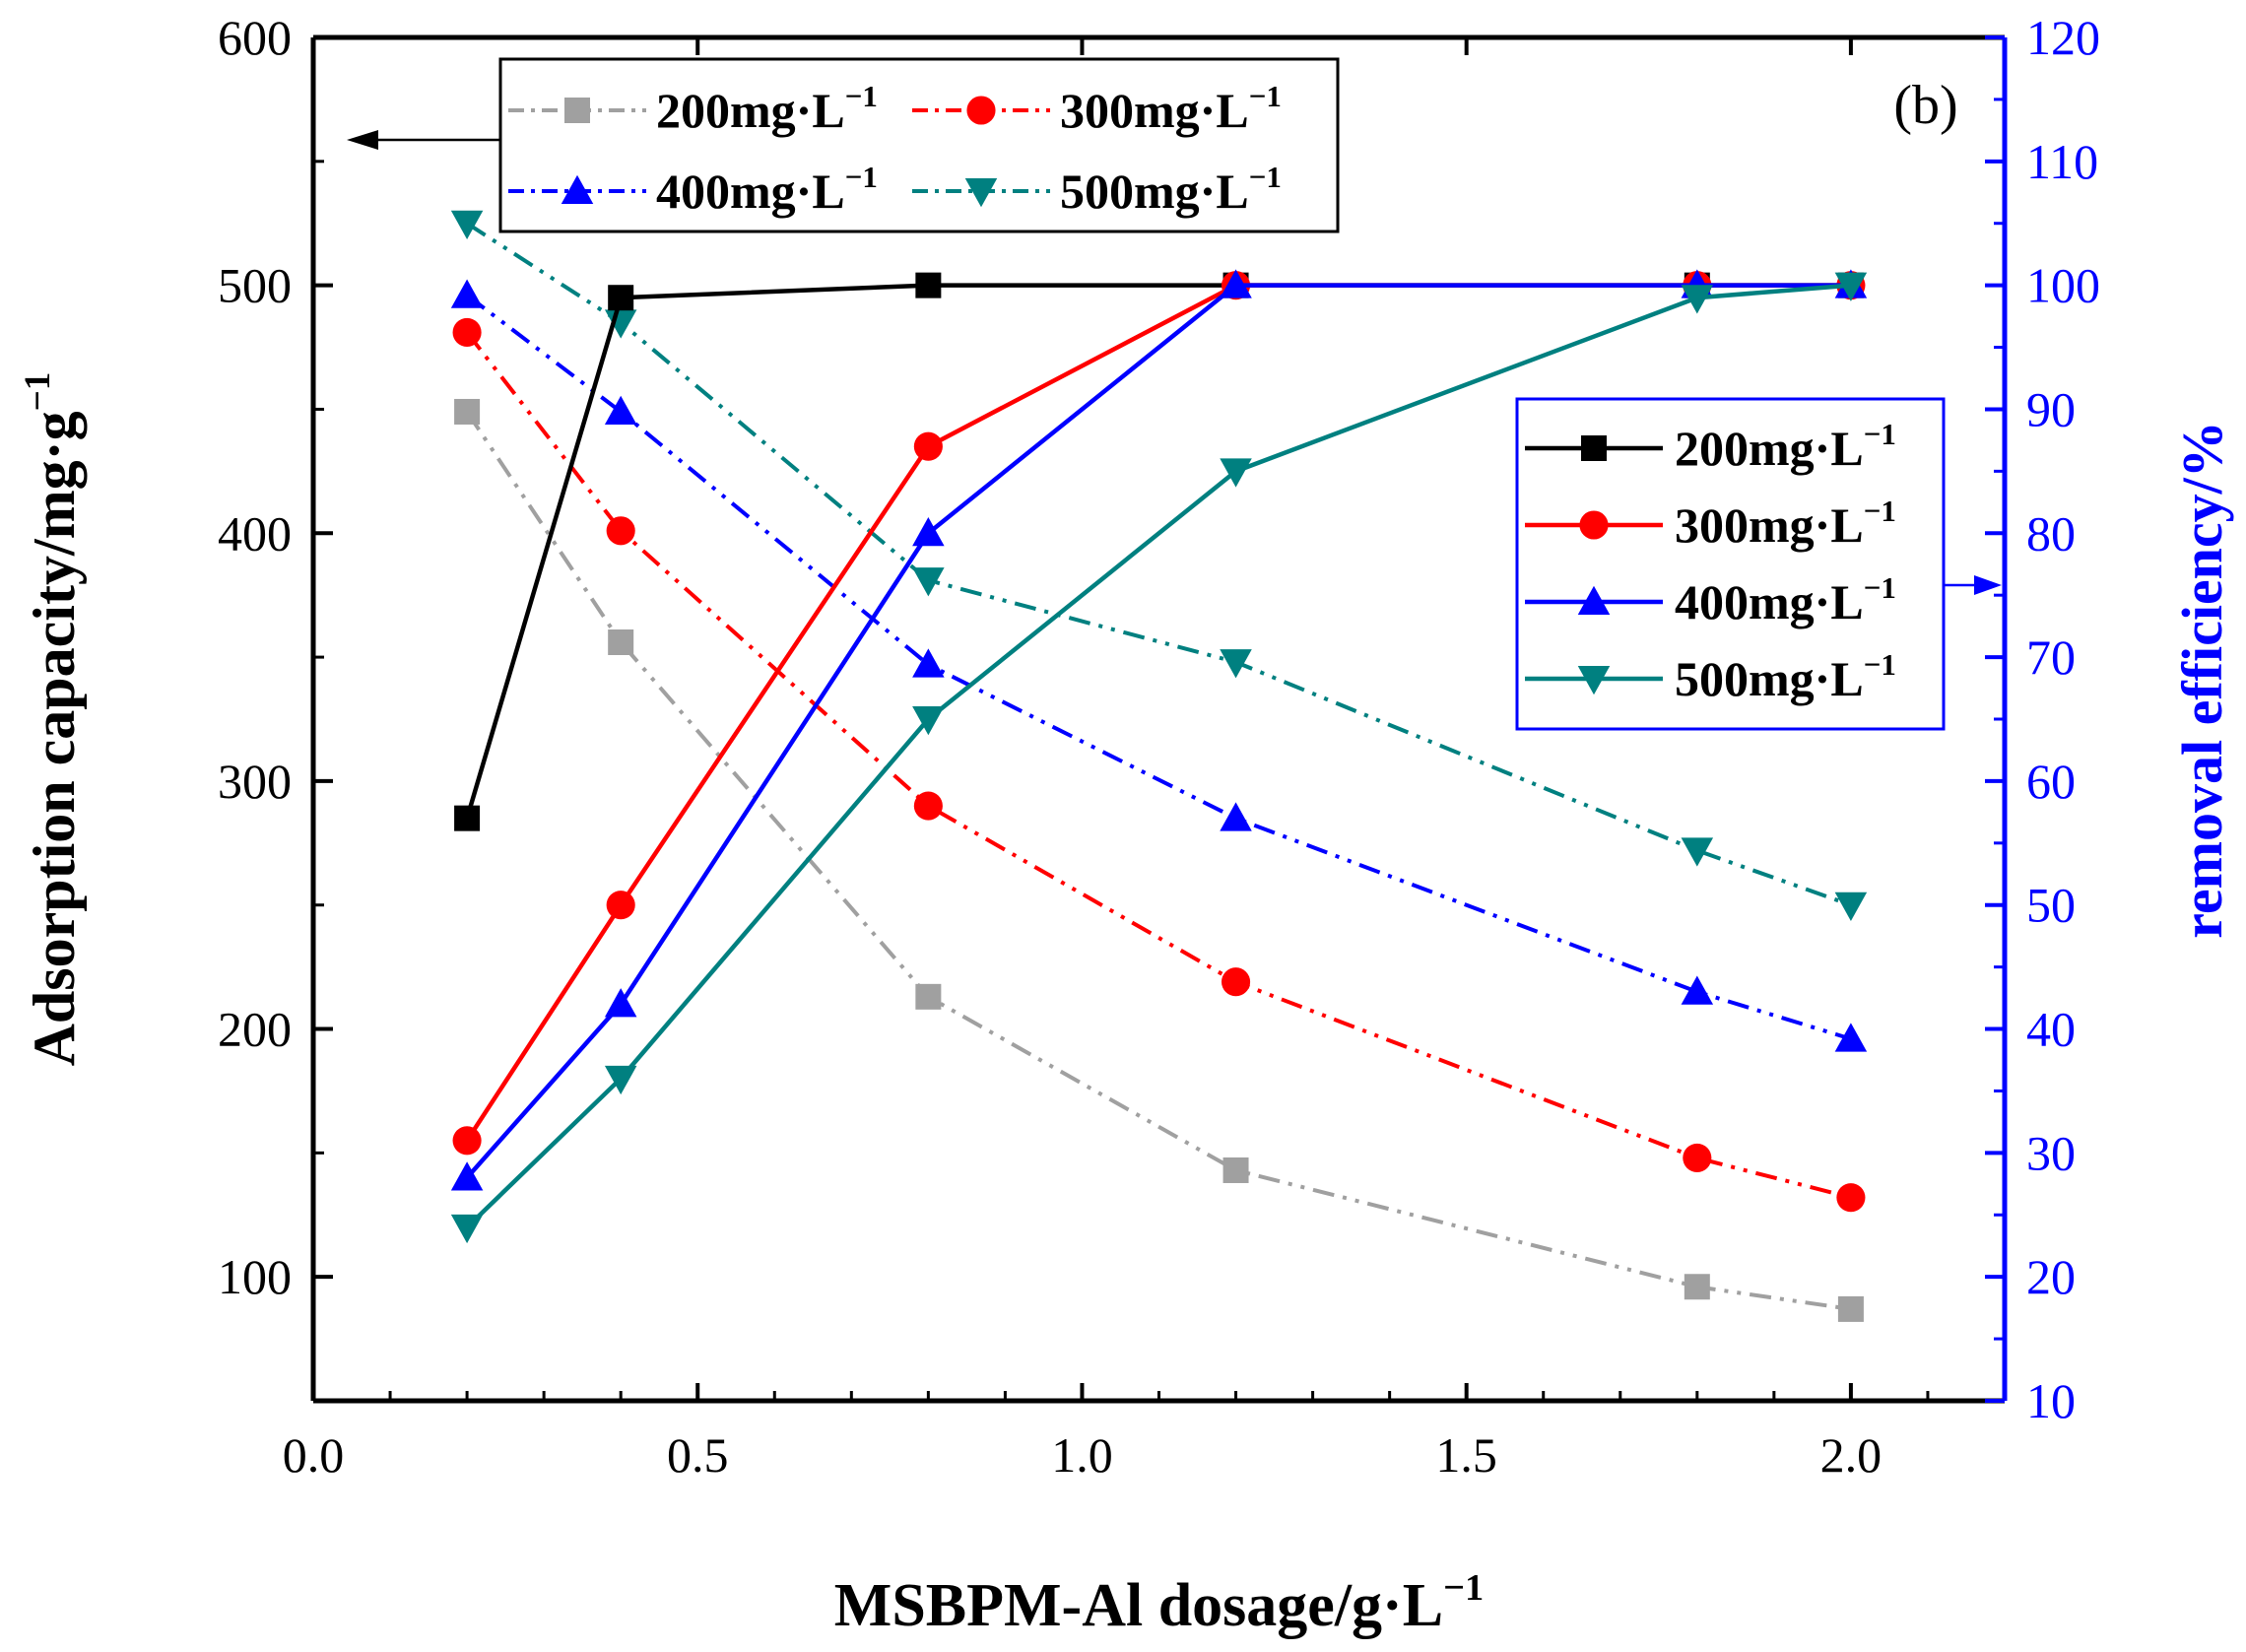 The height and width of the screenshot is (1652, 2246). I want to click on capacity-legend-label-3-sup: −1, so click(1265, 177).